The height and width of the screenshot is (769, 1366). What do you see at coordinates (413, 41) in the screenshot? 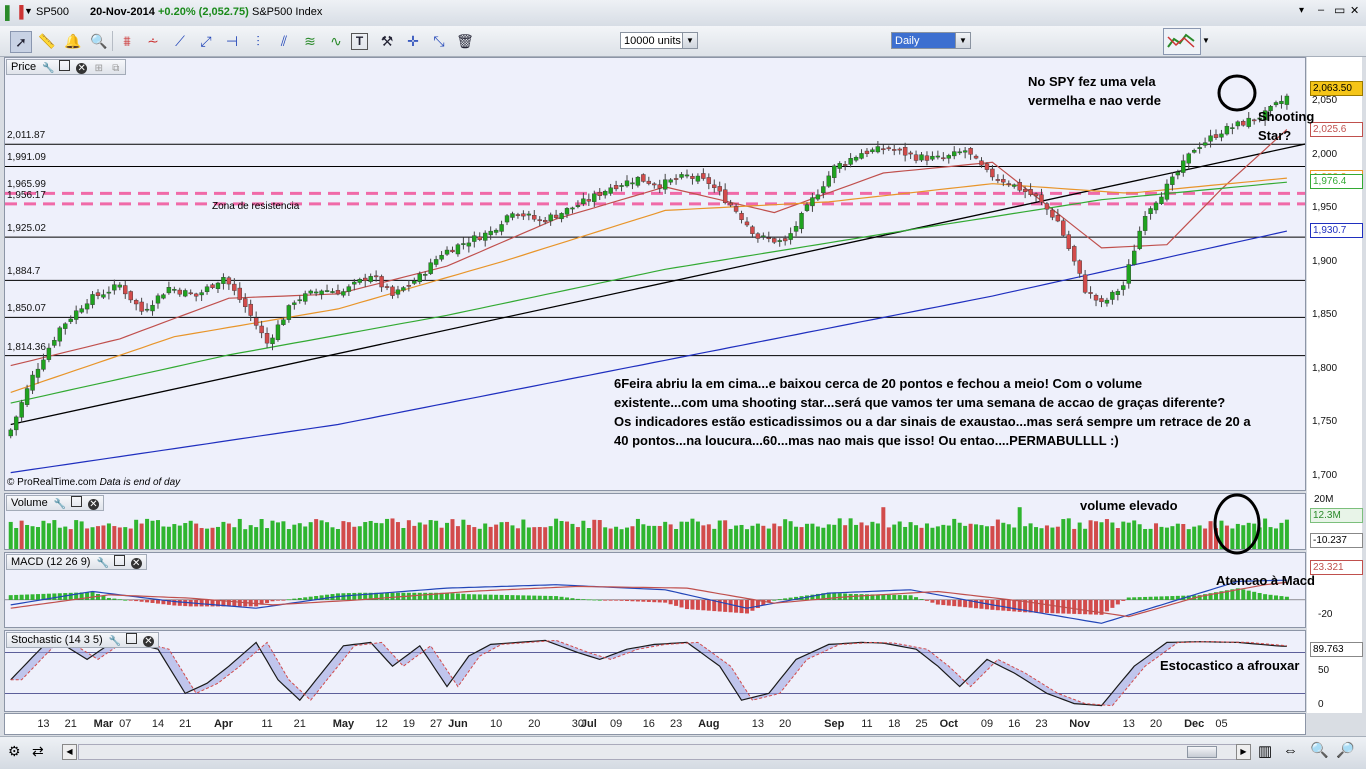
I see `crosshair-icon: ✛` at bounding box center [413, 41].